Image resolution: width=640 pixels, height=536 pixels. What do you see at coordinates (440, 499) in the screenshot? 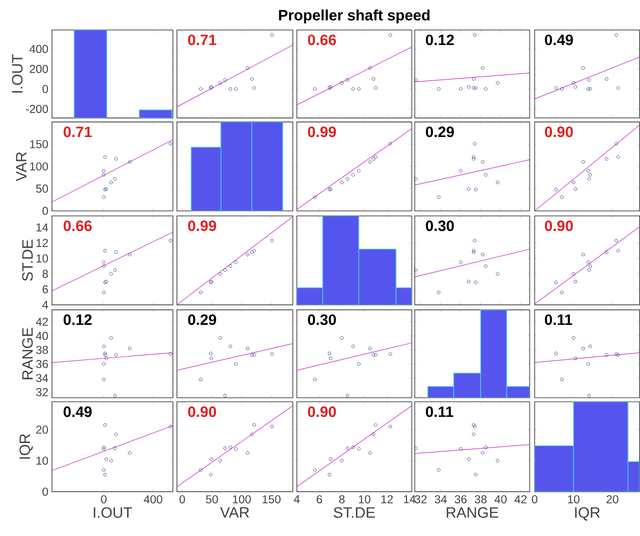
I see `x-tick-label: 34` at bounding box center [440, 499].